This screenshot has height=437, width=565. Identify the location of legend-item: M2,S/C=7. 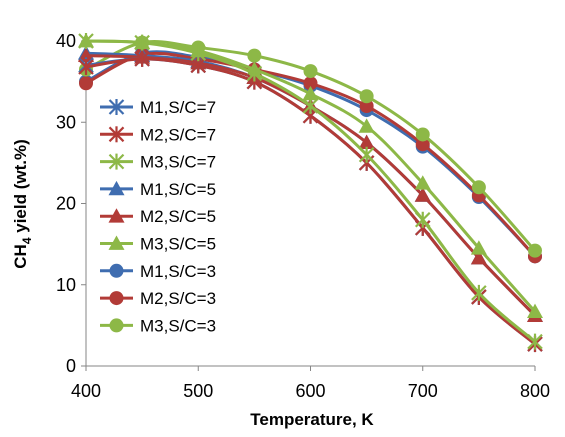
(158, 134).